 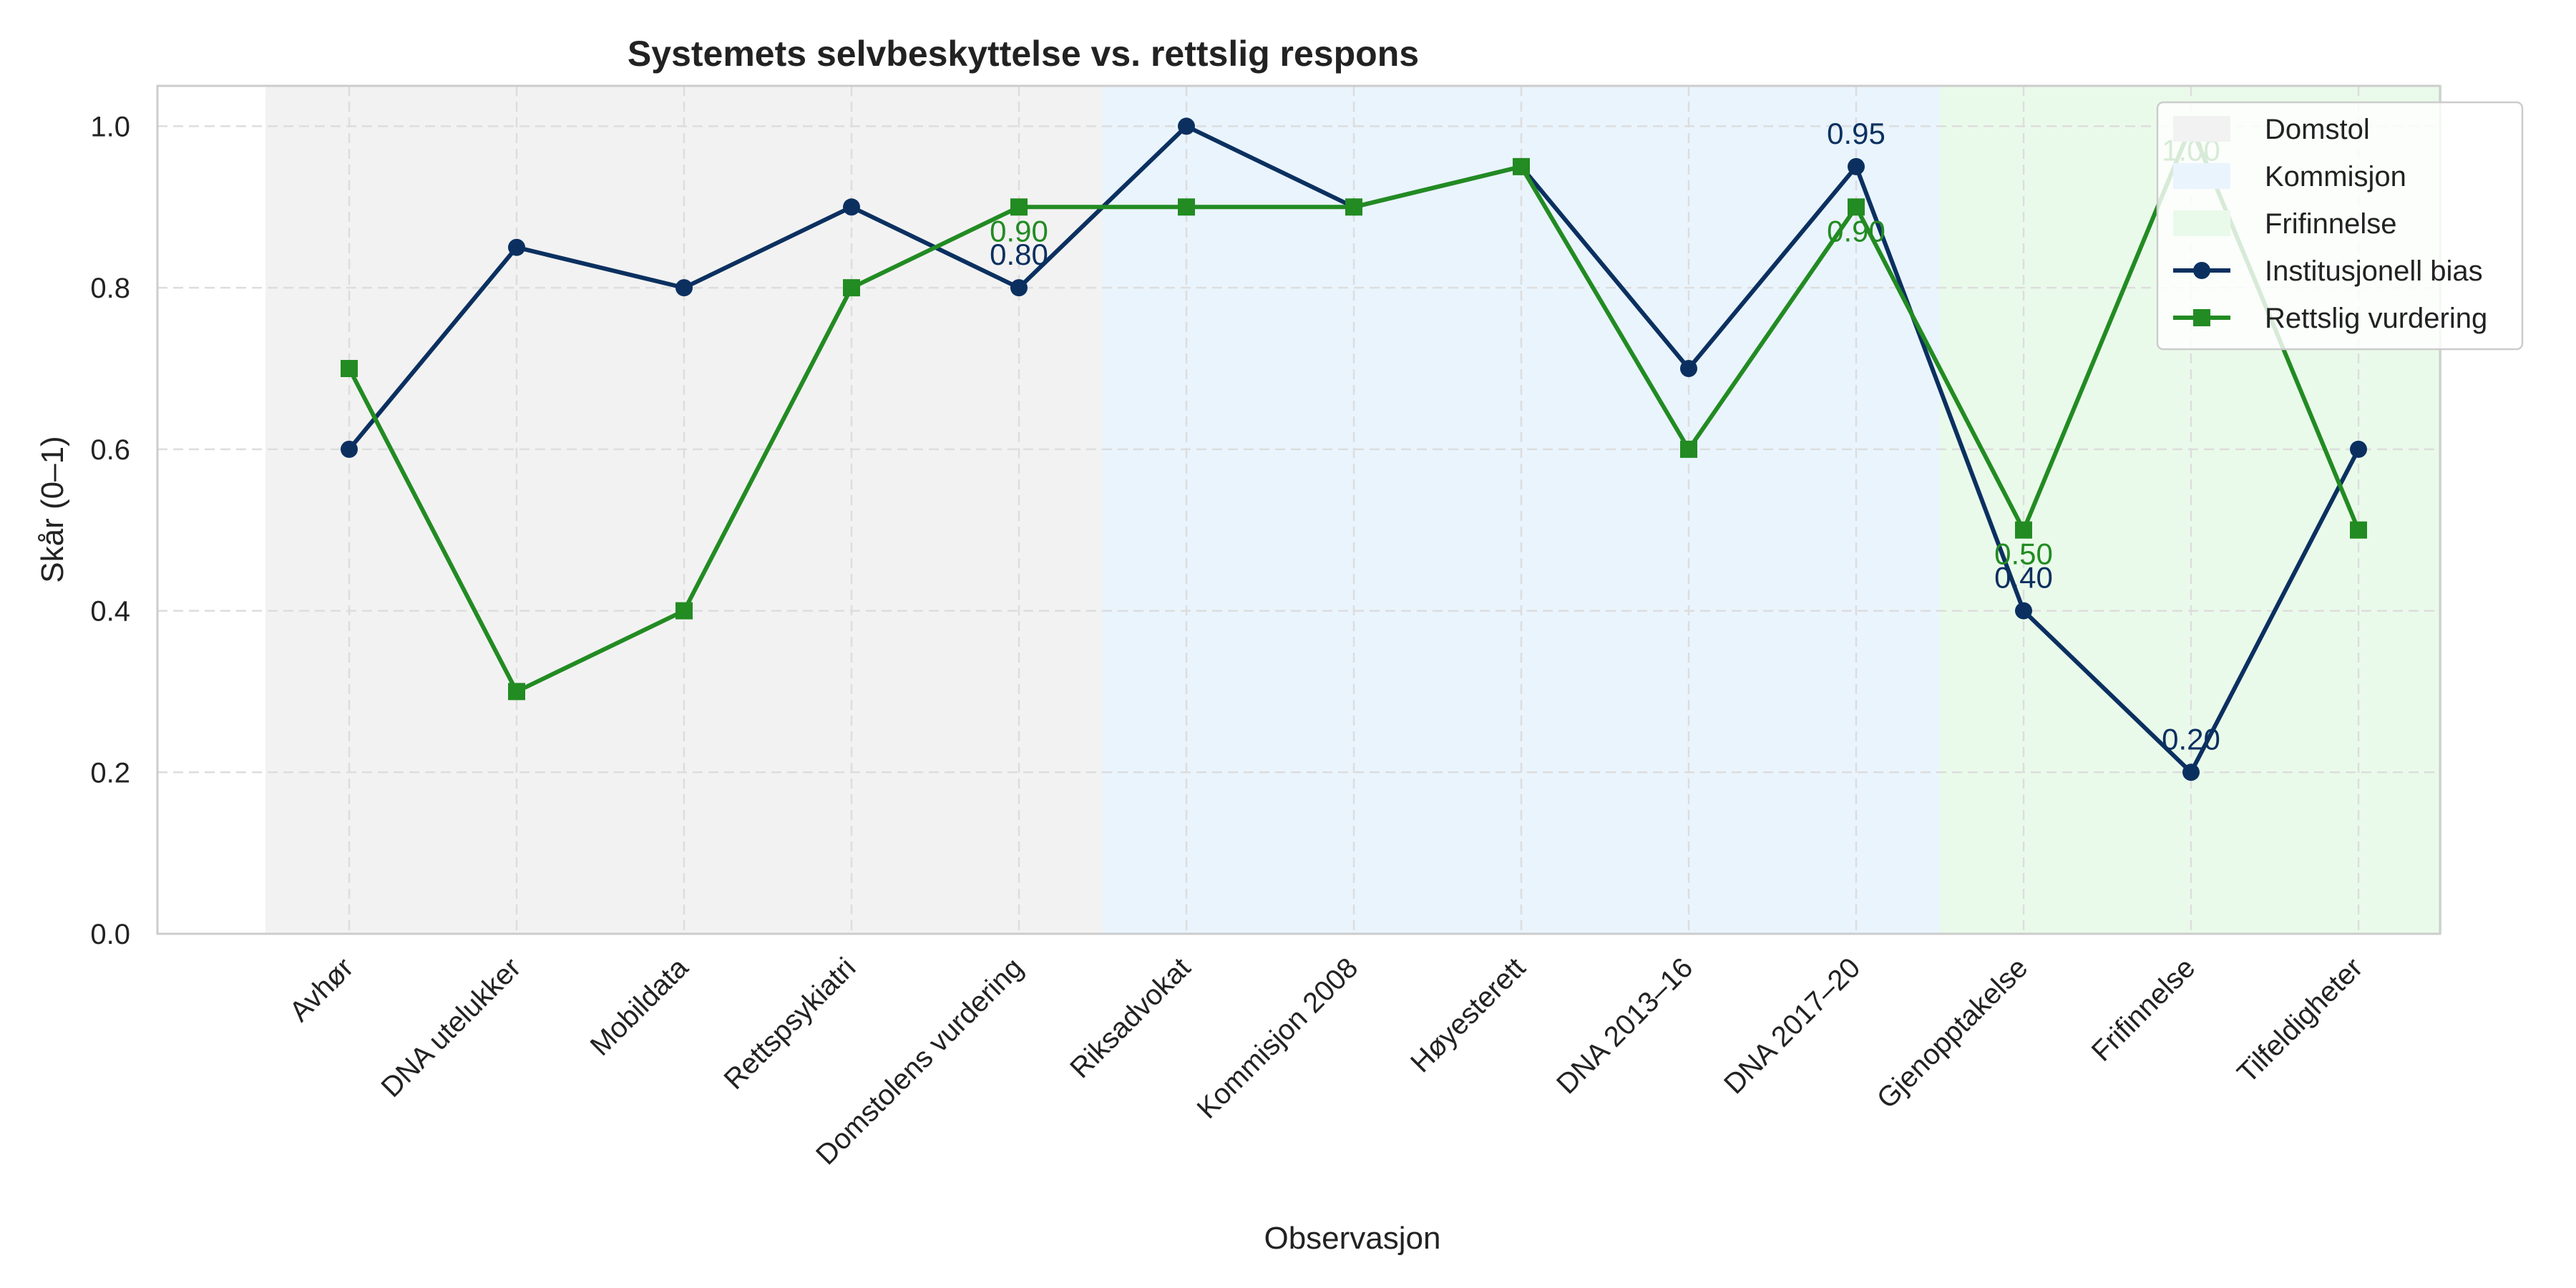 What do you see at coordinates (2331, 224) in the screenshot?
I see `legend-label-2: Frifinnelse` at bounding box center [2331, 224].